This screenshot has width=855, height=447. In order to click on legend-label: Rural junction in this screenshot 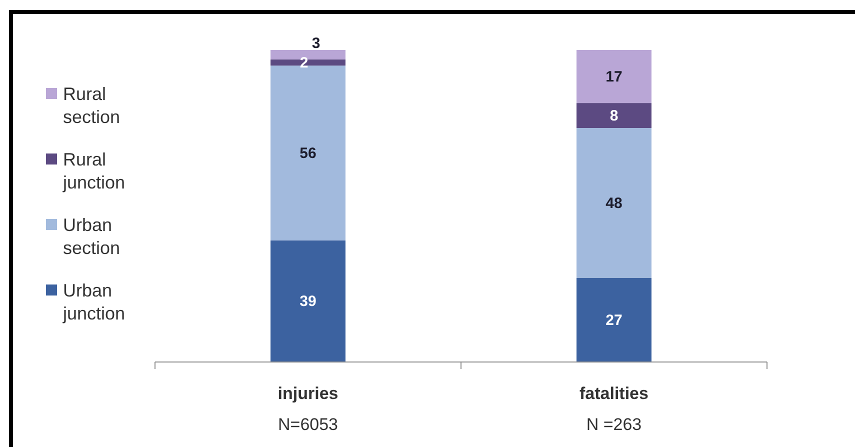, I will do `click(94, 171)`.